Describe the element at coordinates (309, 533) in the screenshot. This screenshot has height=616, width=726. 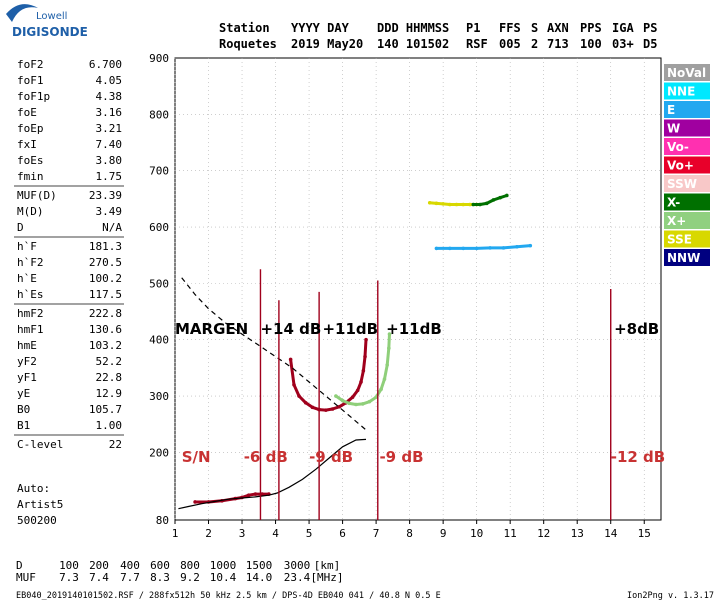
I see `x-tick-label: 5` at that location.